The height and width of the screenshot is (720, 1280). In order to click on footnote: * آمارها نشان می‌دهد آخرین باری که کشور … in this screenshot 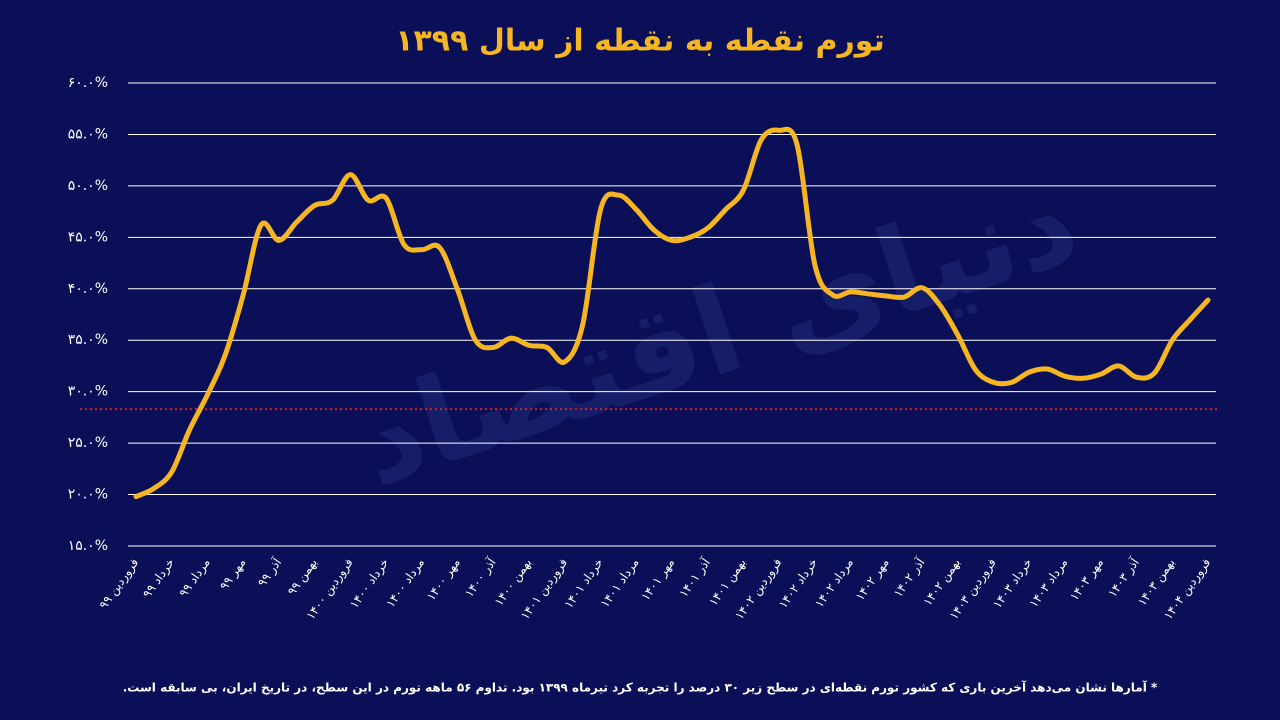, I will do `click(640, 688)`.